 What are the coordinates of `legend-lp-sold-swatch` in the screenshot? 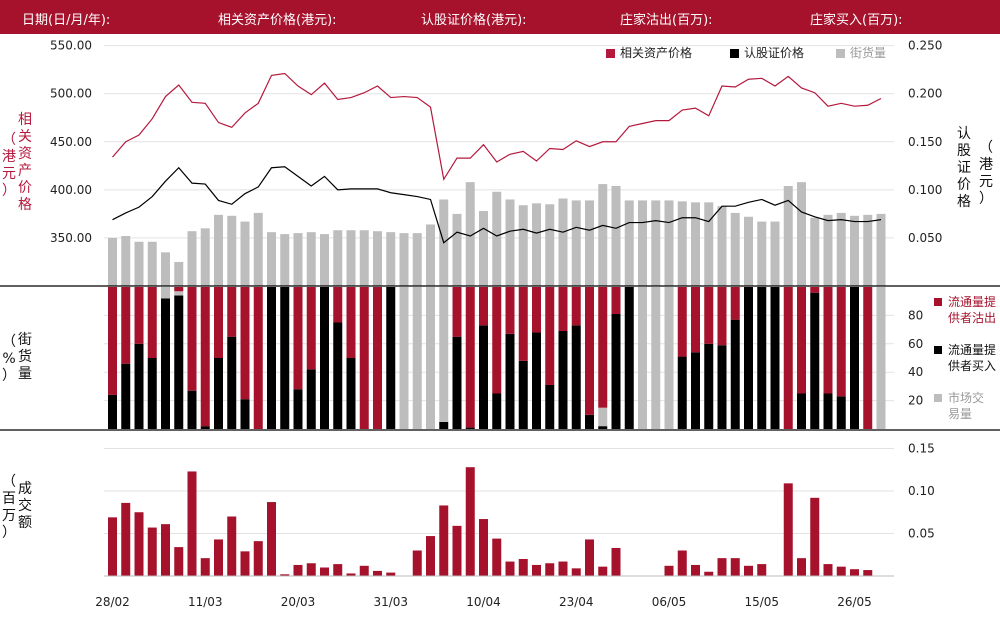 It's located at (938, 302).